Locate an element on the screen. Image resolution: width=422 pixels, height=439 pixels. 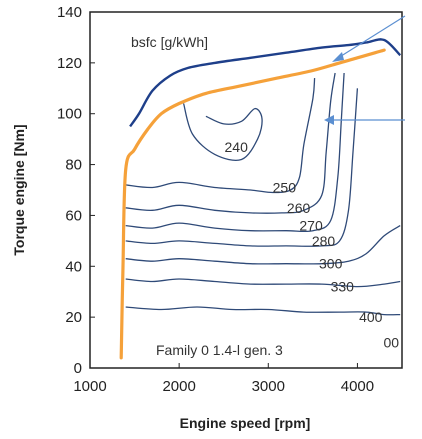
contour-label: 280 is located at coordinates (324, 241).